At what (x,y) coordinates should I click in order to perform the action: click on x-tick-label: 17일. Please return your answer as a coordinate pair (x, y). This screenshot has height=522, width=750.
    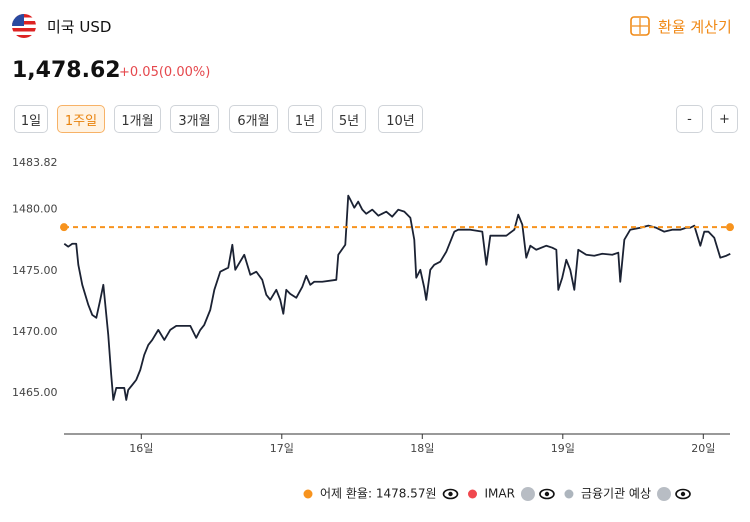
    Looking at the image, I should click on (282, 448).